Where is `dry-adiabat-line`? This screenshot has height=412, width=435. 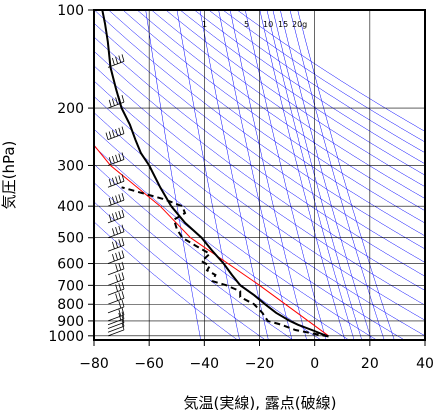
dry-adiabat-line is located at coordinates (180, 270).